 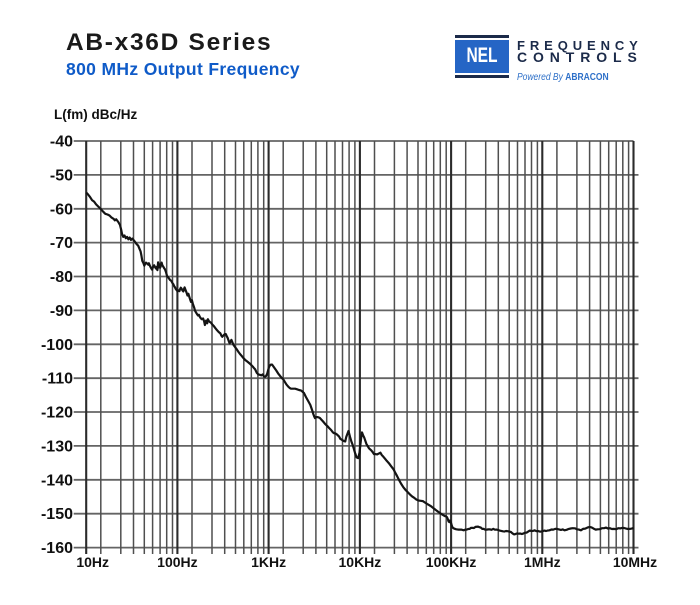 What do you see at coordinates (57, 514) in the screenshot?
I see `svg-text: -150` at bounding box center [57, 514].